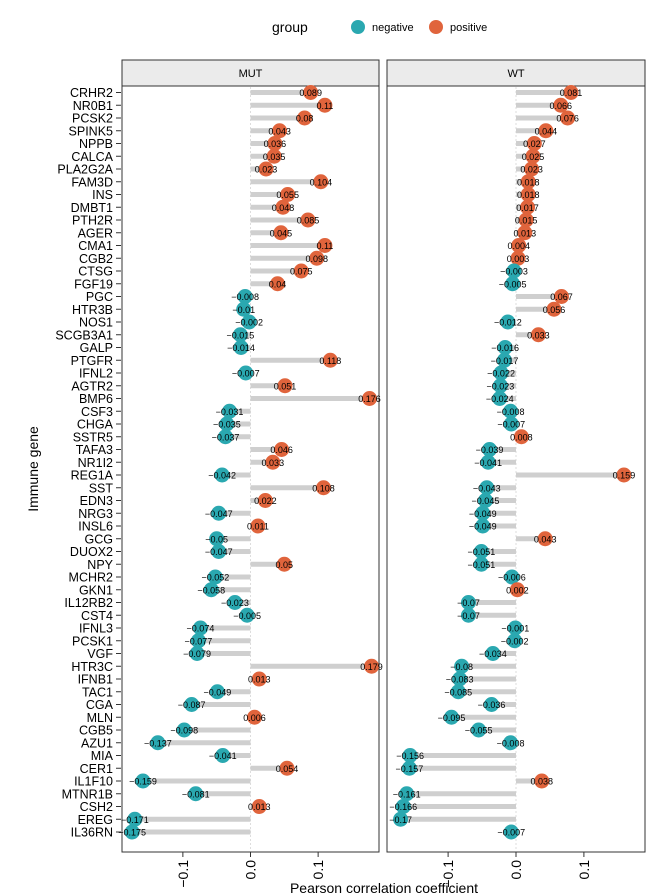 Image resolution: width=664 pixels, height=896 pixels. What do you see at coordinates (318, 870) in the screenshot?
I see `x-tick-label: 0.1` at bounding box center [318, 870].